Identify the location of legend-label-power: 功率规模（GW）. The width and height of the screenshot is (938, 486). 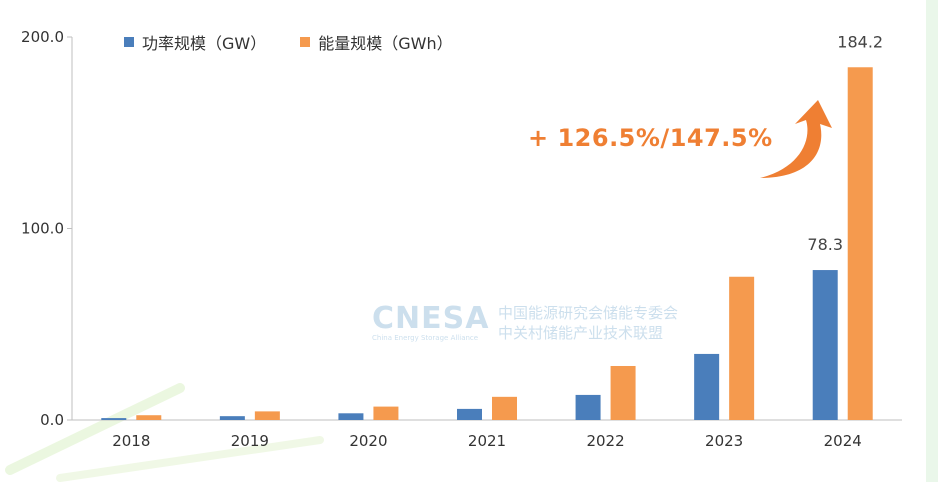
(204, 43).